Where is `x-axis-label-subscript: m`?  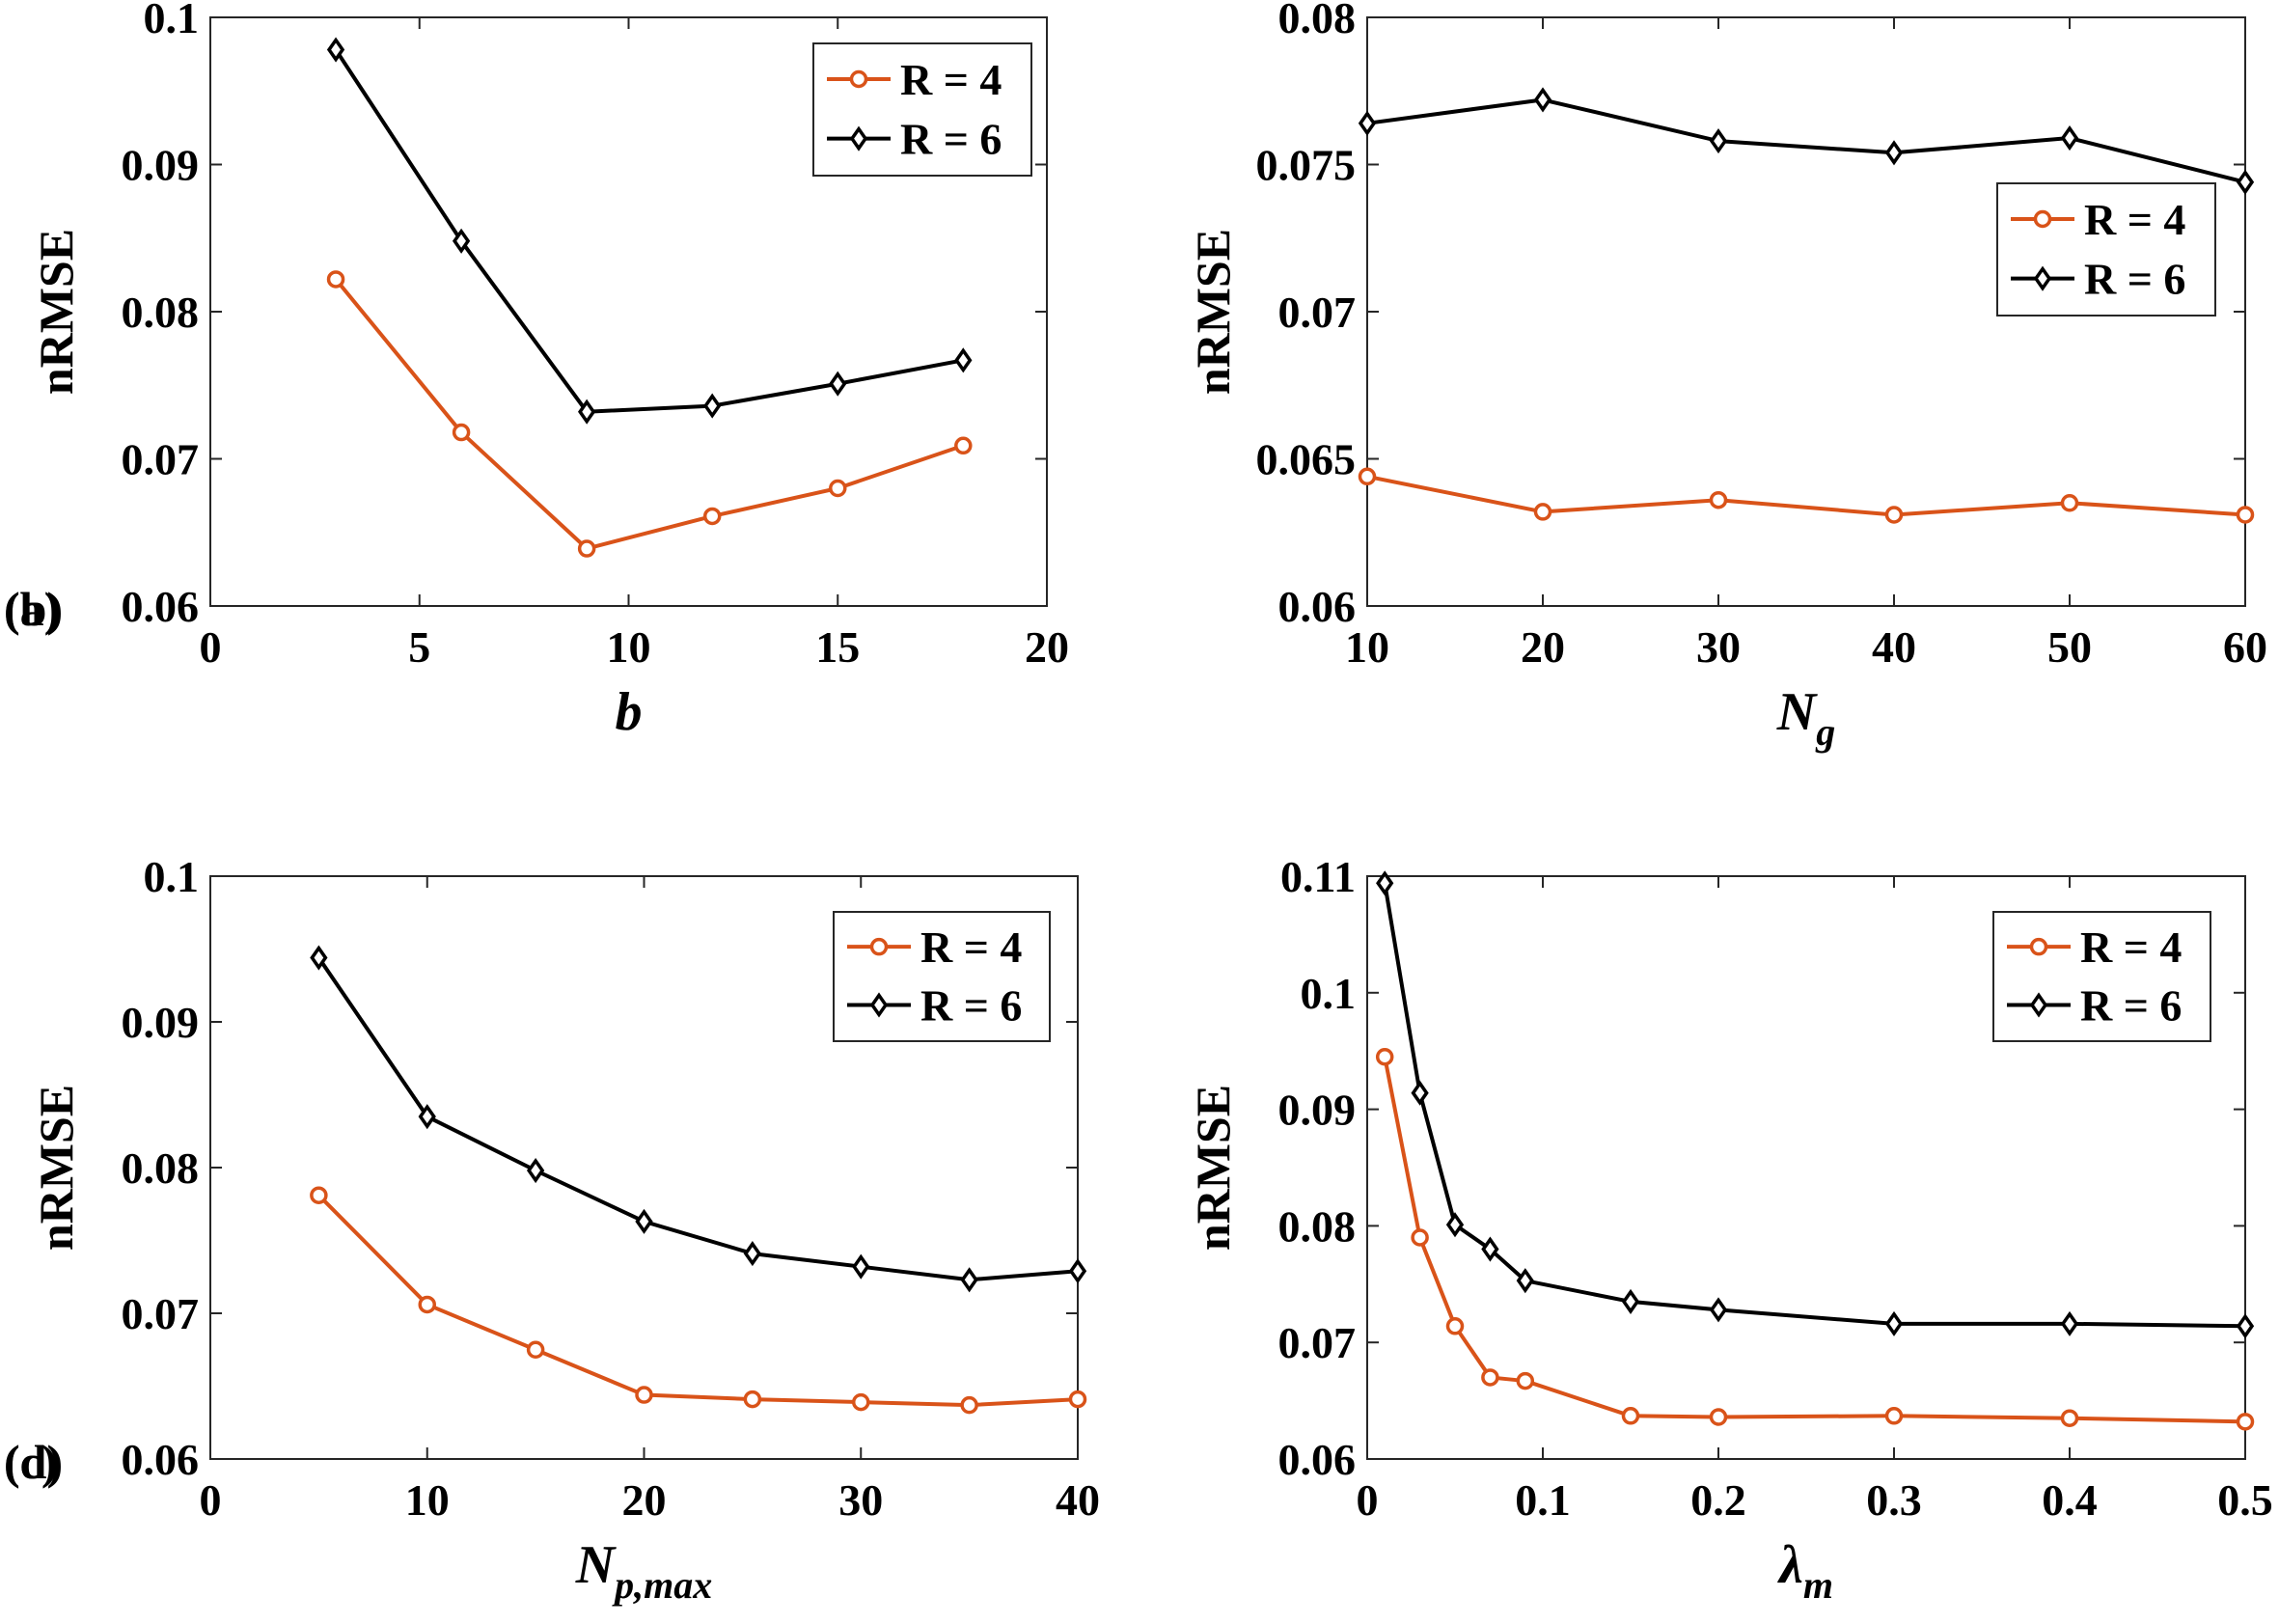 x-axis-label-subscript: m is located at coordinates (1818, 1585).